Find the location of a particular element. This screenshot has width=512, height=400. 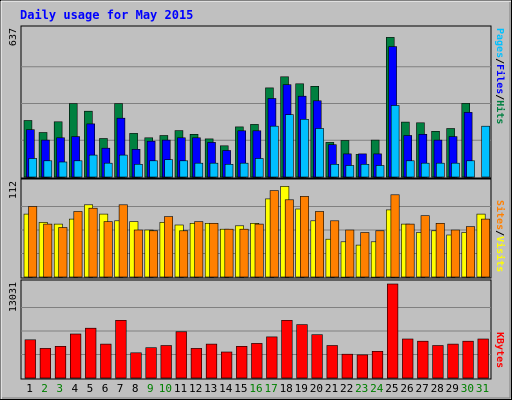

day-label: 13 is located at coordinates (210, 388).